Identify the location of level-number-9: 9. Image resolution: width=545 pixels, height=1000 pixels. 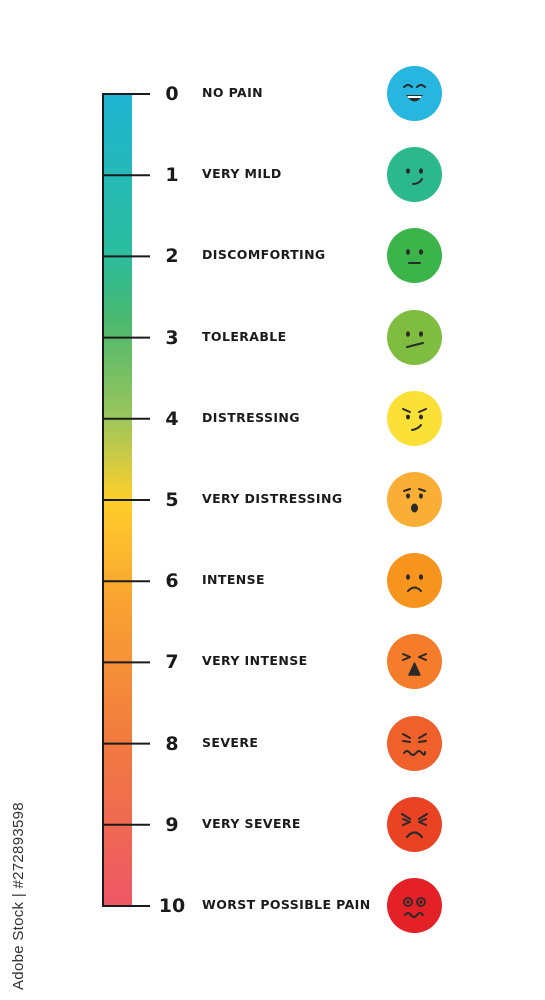
(172, 824).